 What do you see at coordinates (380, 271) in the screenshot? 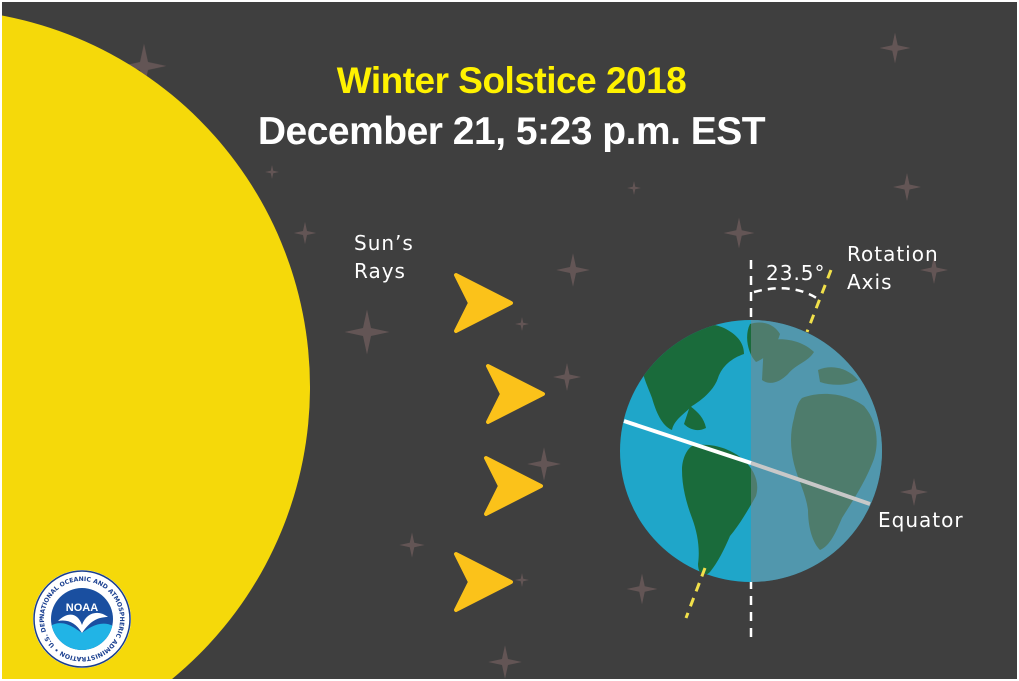
I see `rays-label-line2: Rays` at bounding box center [380, 271].